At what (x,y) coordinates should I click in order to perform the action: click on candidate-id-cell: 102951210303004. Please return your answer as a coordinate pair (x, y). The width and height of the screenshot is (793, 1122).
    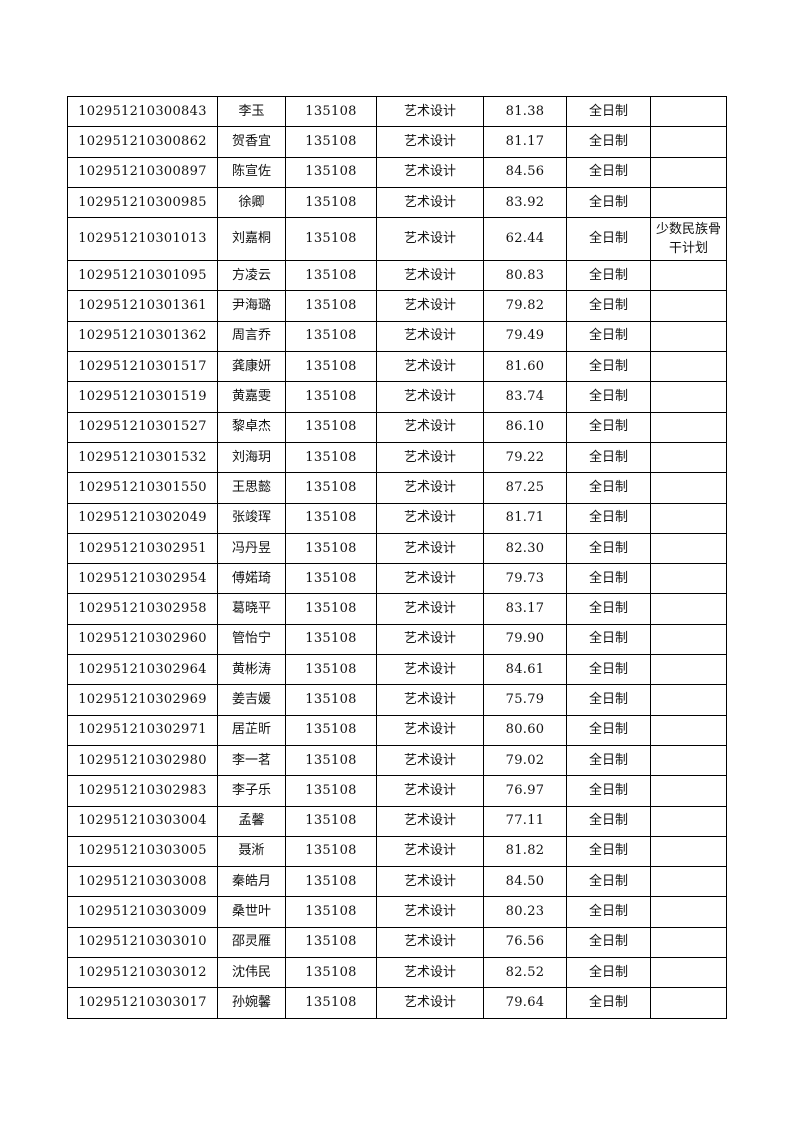
    Looking at the image, I should click on (142, 821).